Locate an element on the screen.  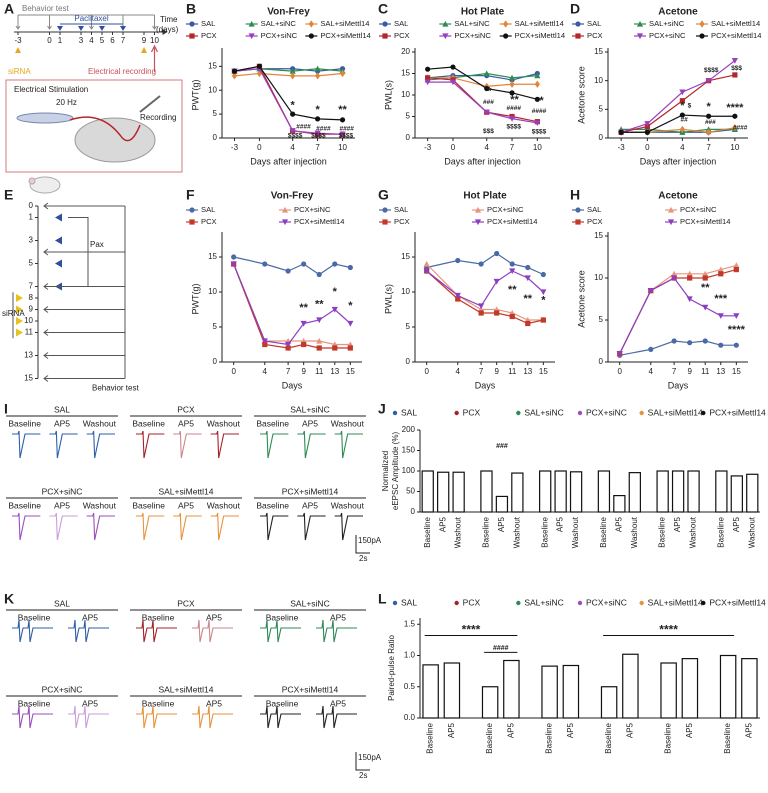
y-tick-label: 200 is located at coordinates (409, 429).